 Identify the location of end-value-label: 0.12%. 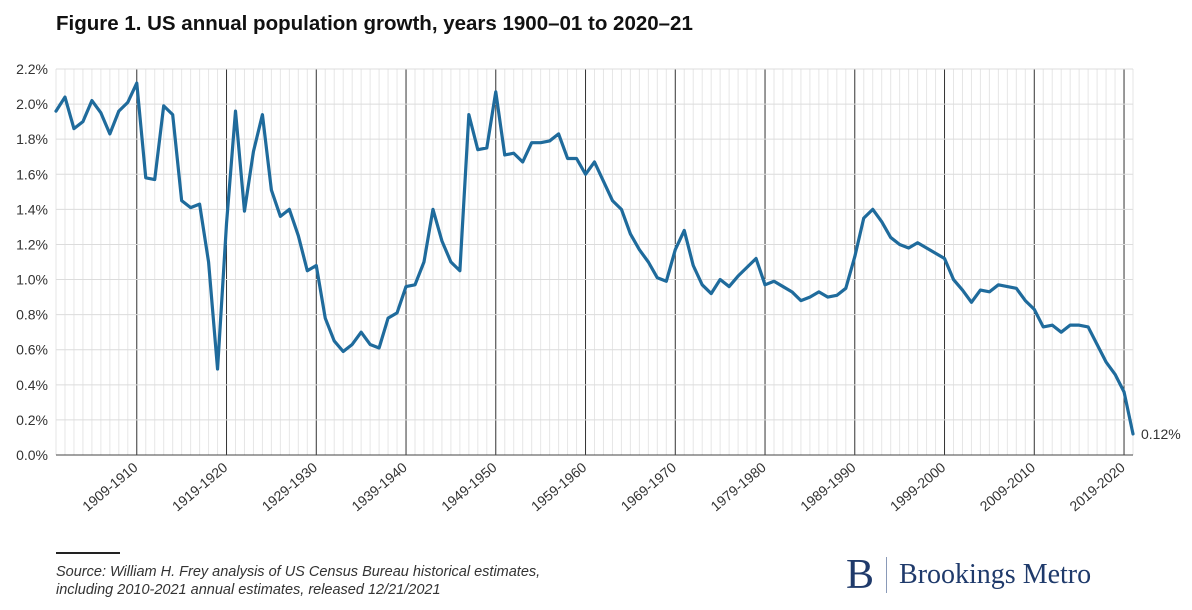
(1161, 434).